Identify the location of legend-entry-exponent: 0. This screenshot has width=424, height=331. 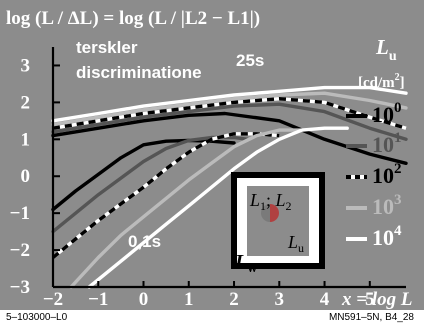
(398, 108).